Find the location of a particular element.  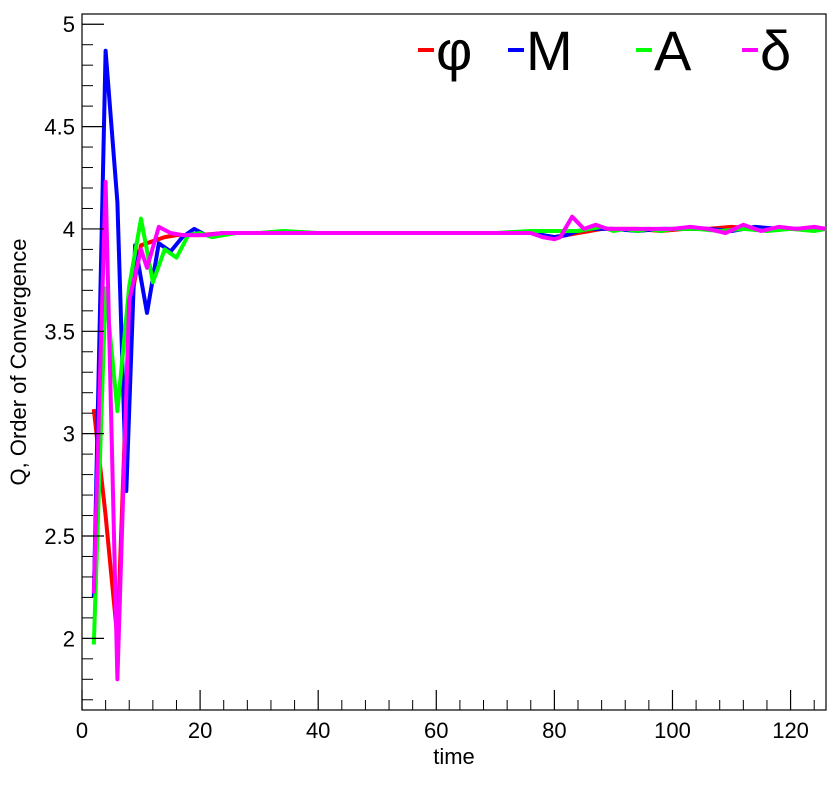

legend-label-0: φ is located at coordinates (454, 50).